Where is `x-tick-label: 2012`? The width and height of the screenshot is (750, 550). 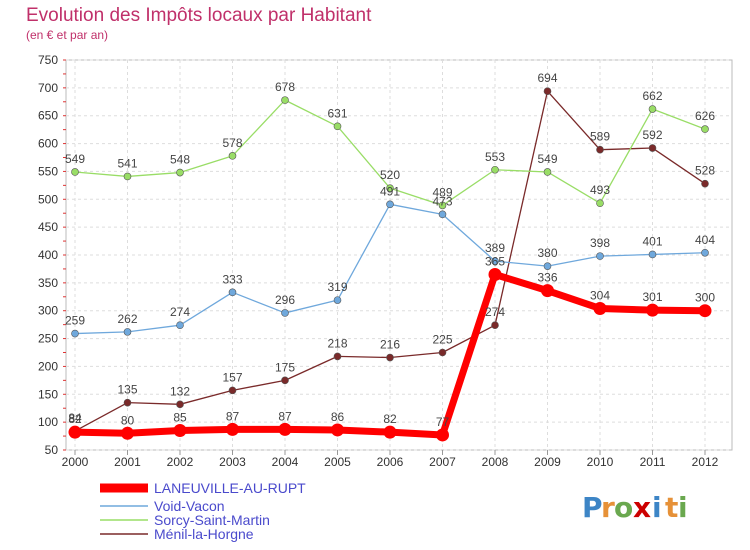
x-tick-label: 2012 is located at coordinates (705, 462).